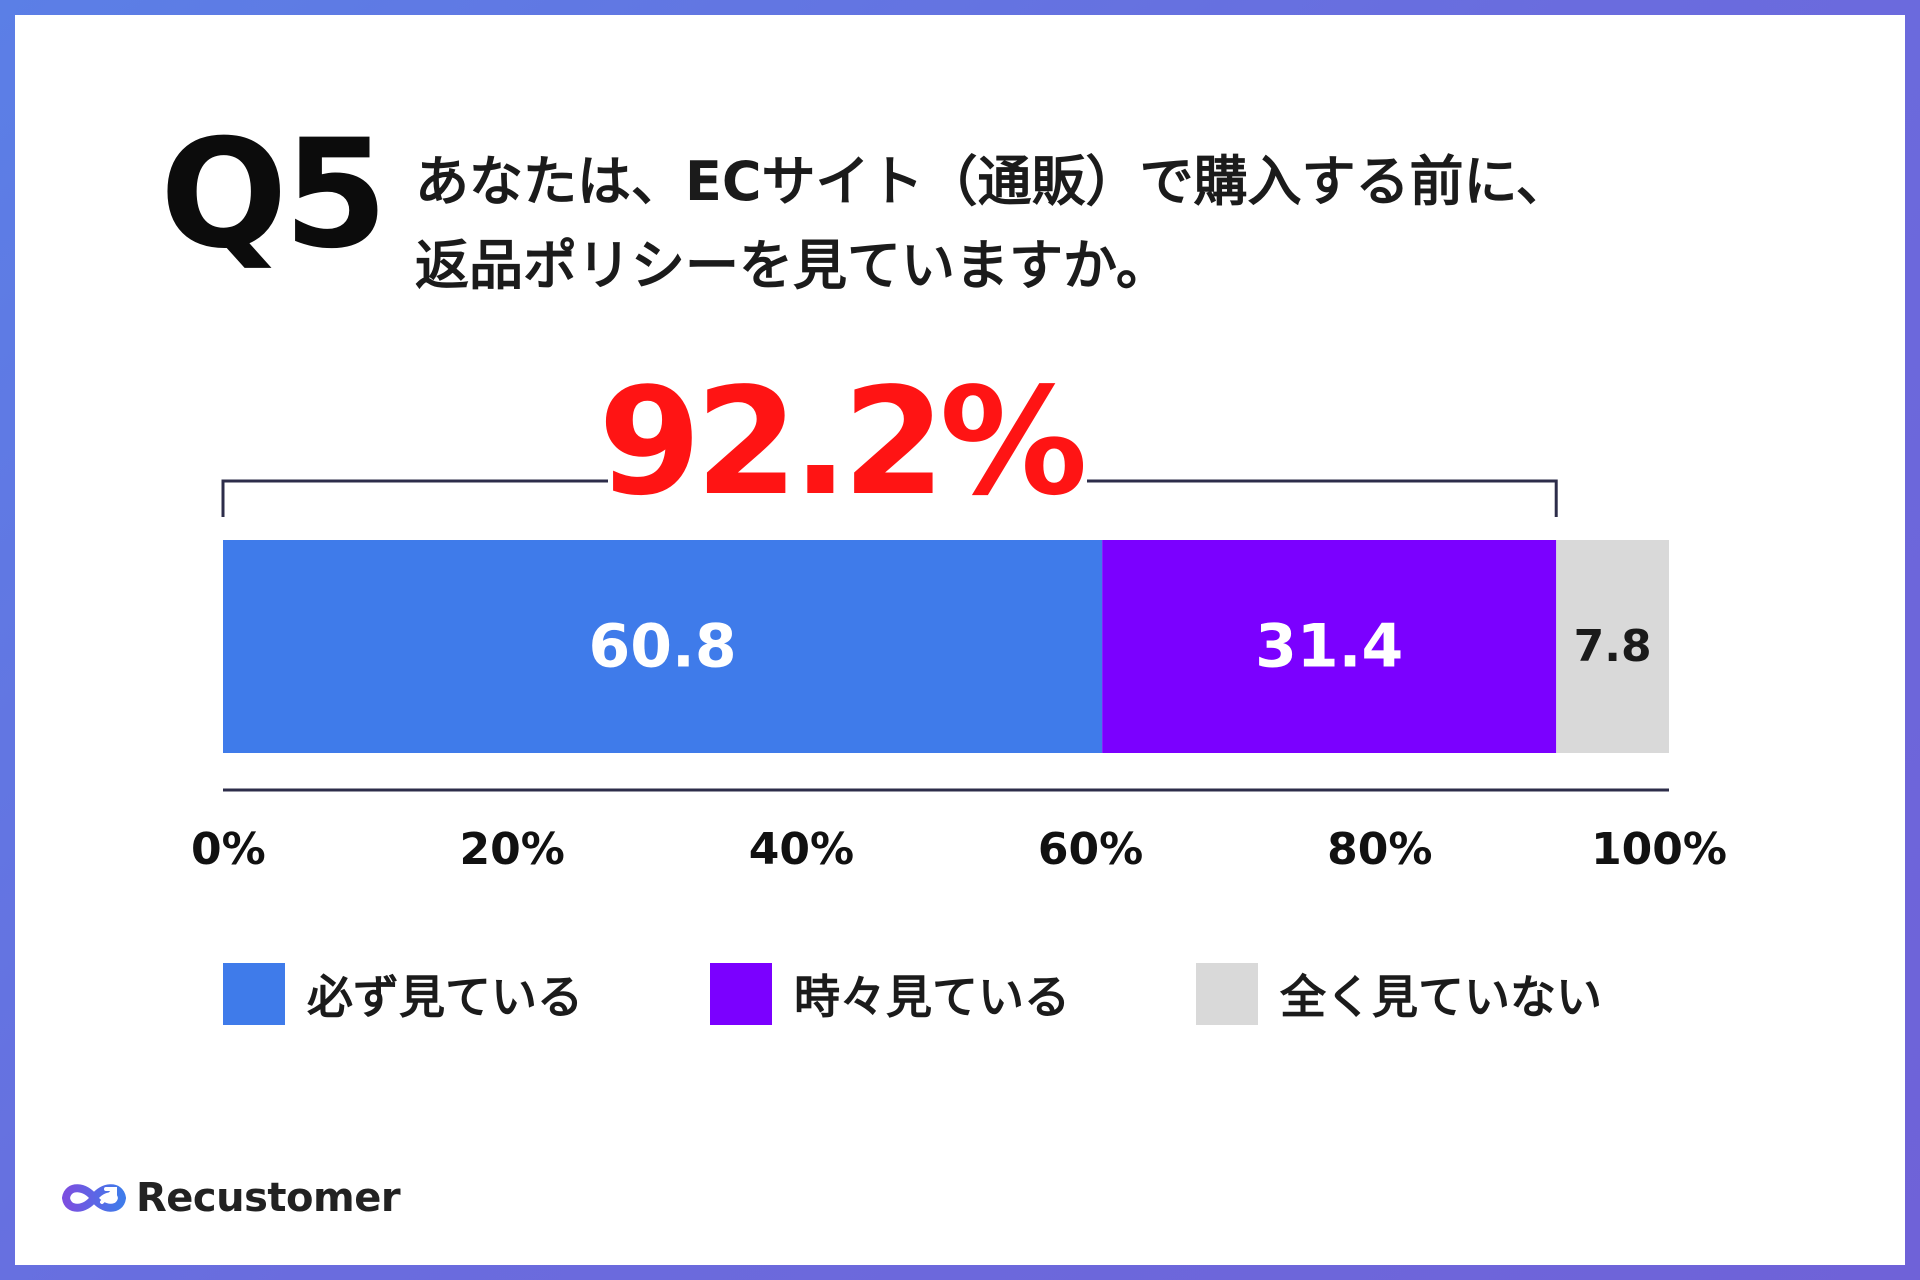 The image size is (1920, 1280). What do you see at coordinates (932, 997) in the screenshot?
I see `legend-label-sometimes: 時々見ている` at bounding box center [932, 997].